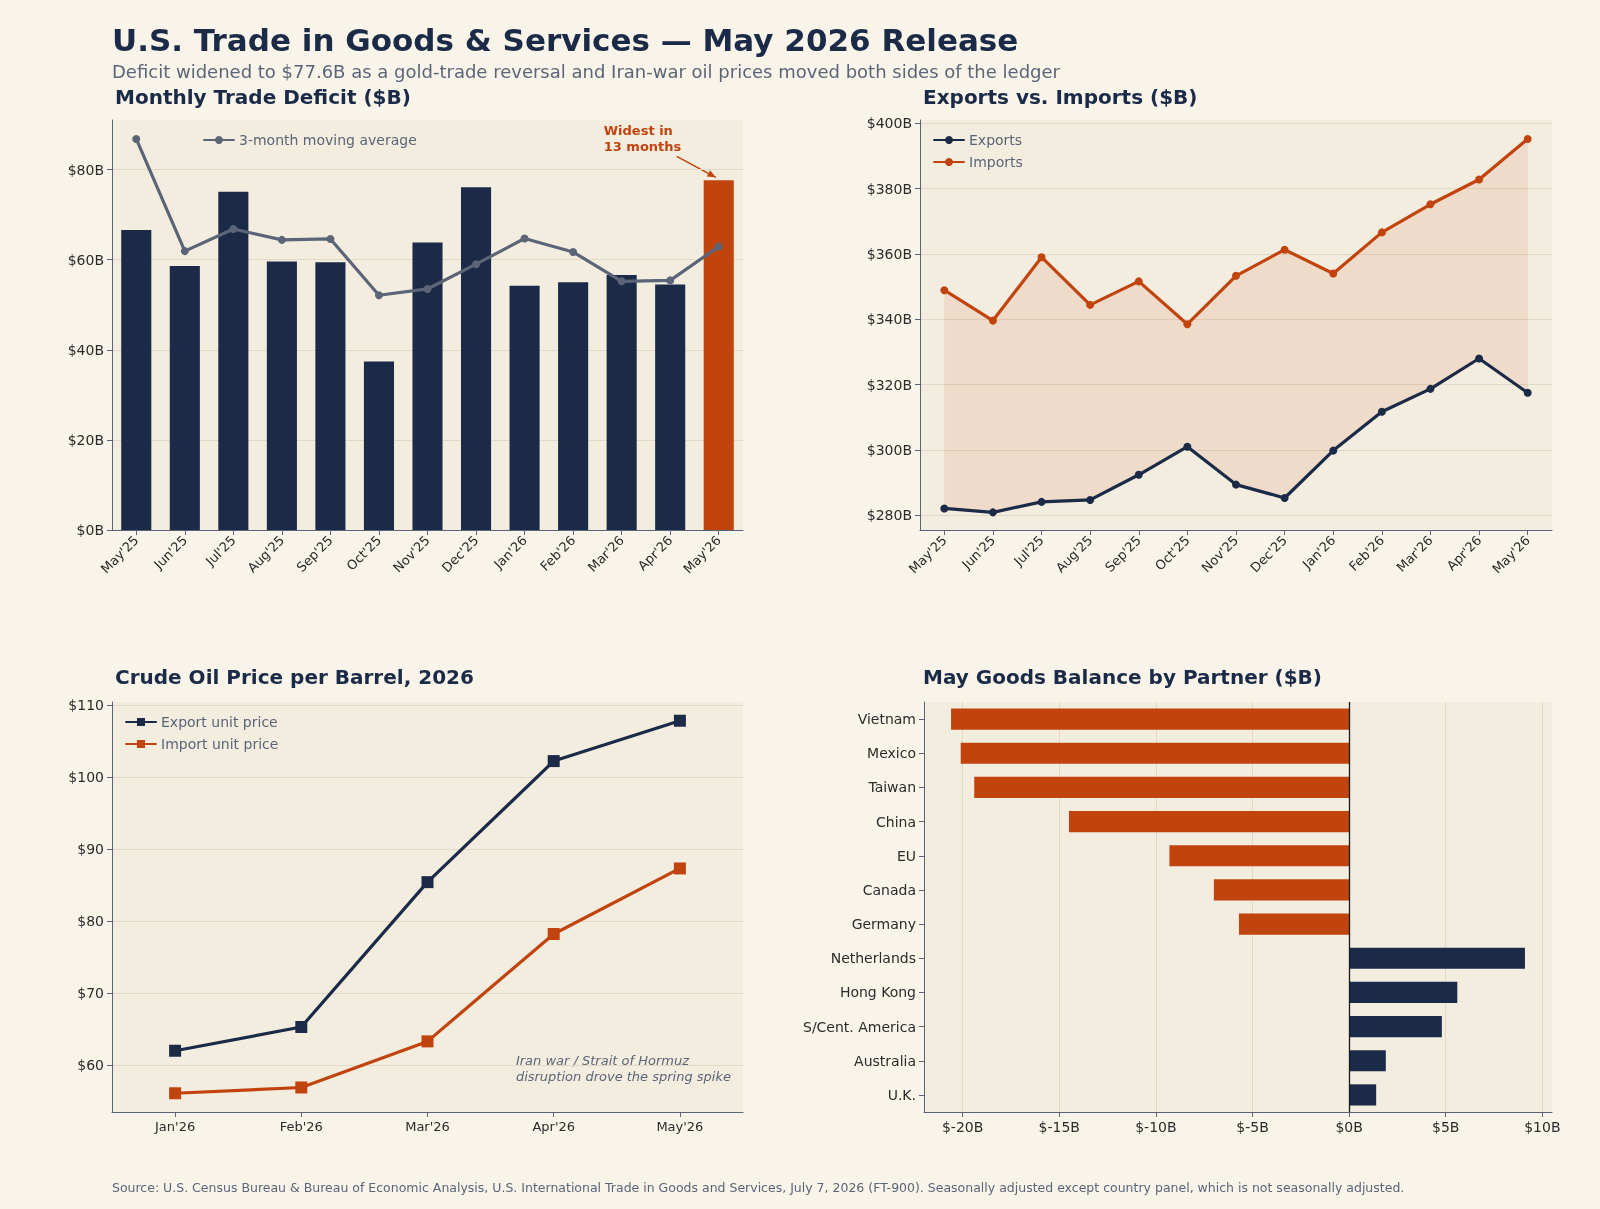 The image size is (1600, 1209). Describe the element at coordinates (1156, 1127) in the screenshot. I see `x-tick-label: $-10B` at that location.